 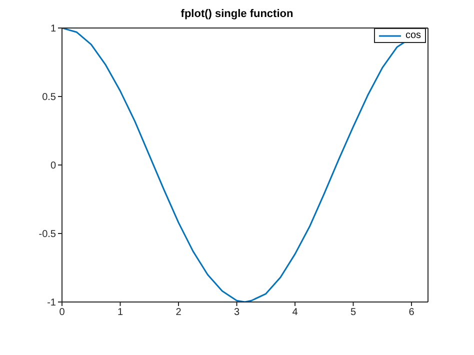 I want to click on x-tick-label: 5, so click(x=353, y=312).